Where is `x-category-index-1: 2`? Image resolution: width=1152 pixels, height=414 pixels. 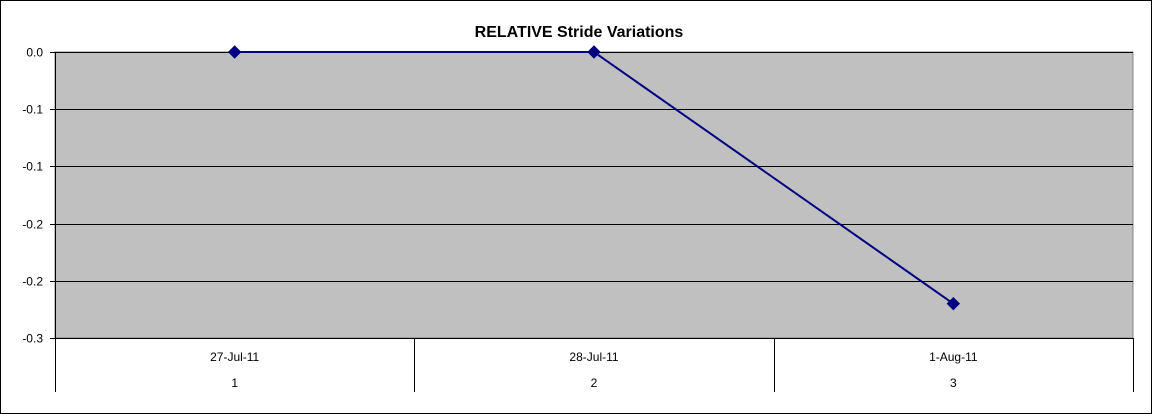 x-category-index-1: 2 is located at coordinates (594, 383).